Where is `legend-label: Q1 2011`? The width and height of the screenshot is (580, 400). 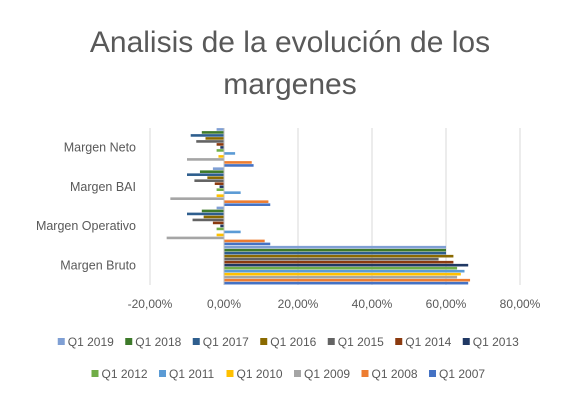
legend-label: Q1 2011 is located at coordinates (191, 374).